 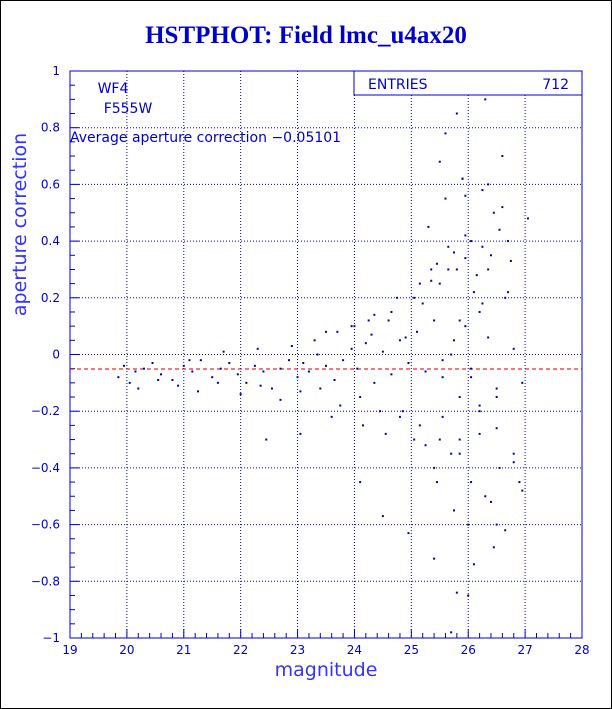 What do you see at coordinates (20, 224) in the screenshot?
I see `y-axis-title: aperture correction` at bounding box center [20, 224].